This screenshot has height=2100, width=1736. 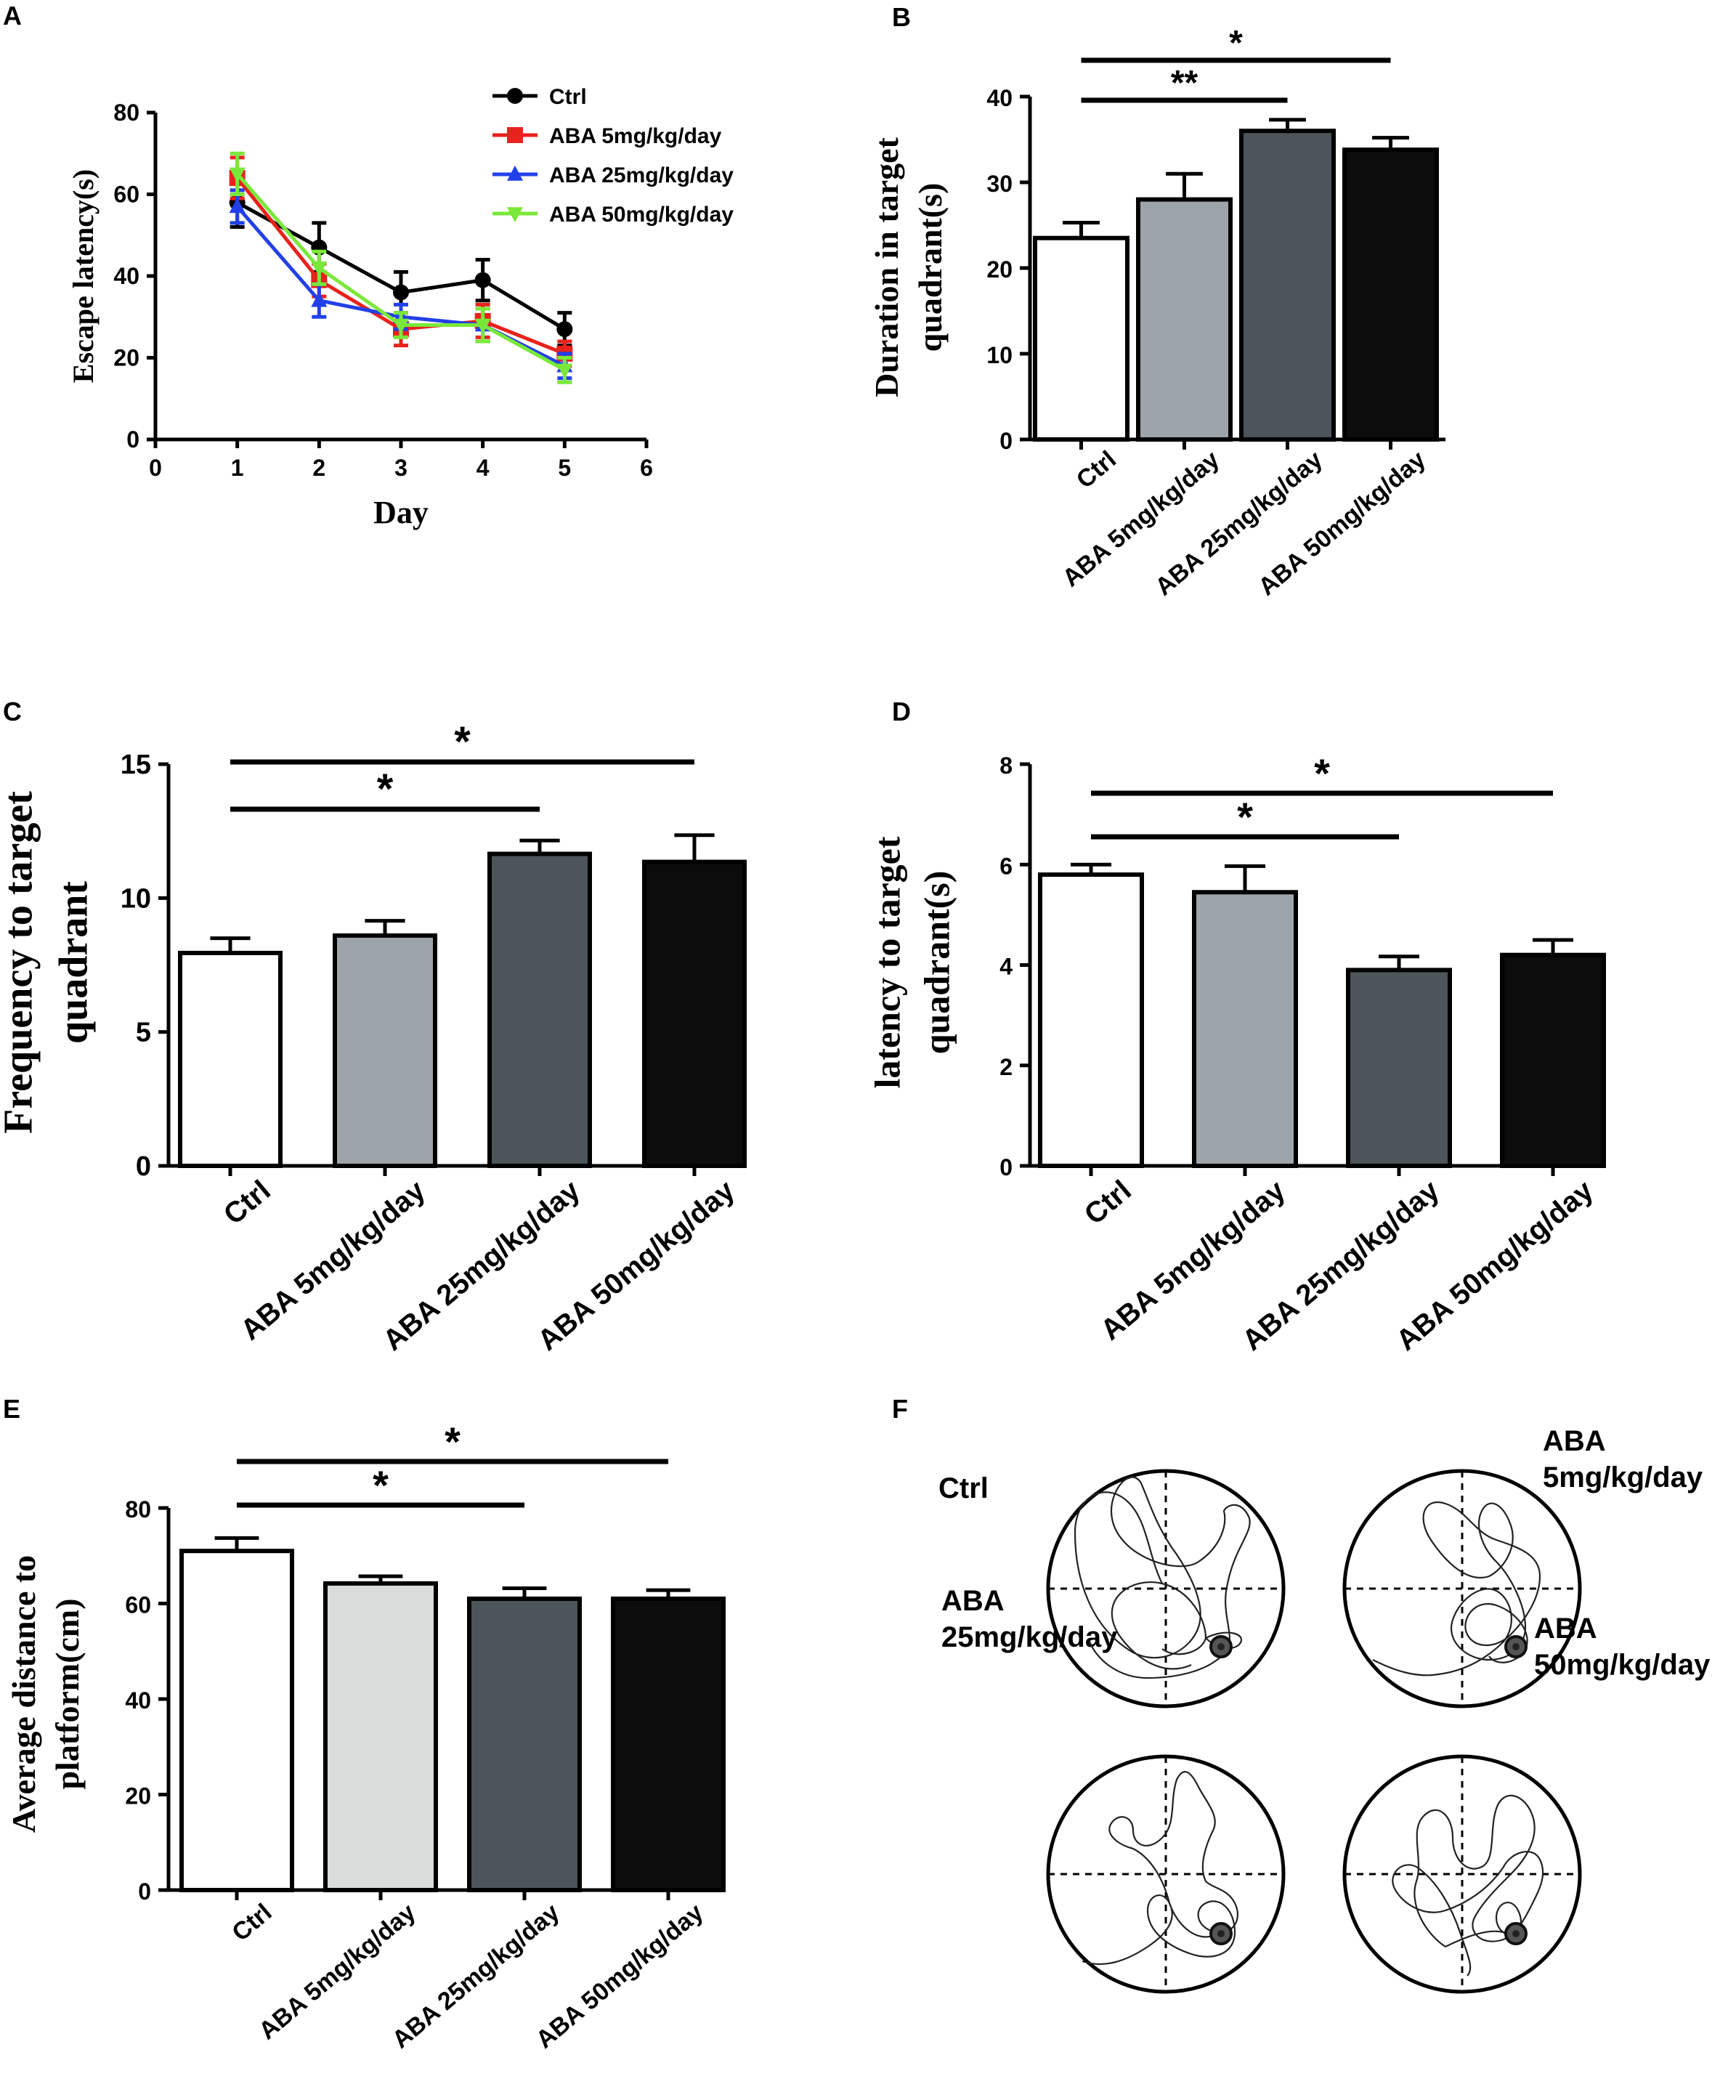 I want to click on y-axis-label: Duration in target quadrant(s), so click(x=908, y=267).